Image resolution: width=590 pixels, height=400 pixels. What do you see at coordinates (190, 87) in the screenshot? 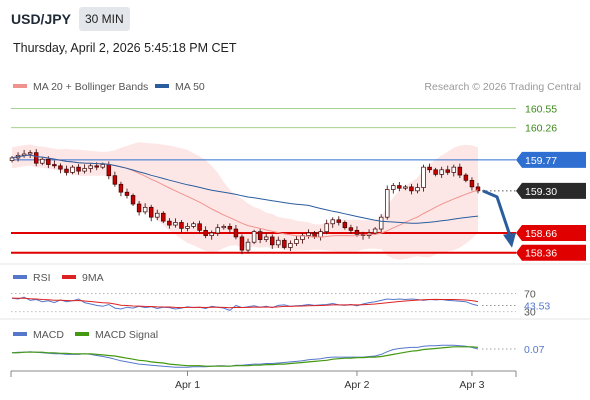
I see `ma50-legend-label: MA 50` at bounding box center [190, 87].